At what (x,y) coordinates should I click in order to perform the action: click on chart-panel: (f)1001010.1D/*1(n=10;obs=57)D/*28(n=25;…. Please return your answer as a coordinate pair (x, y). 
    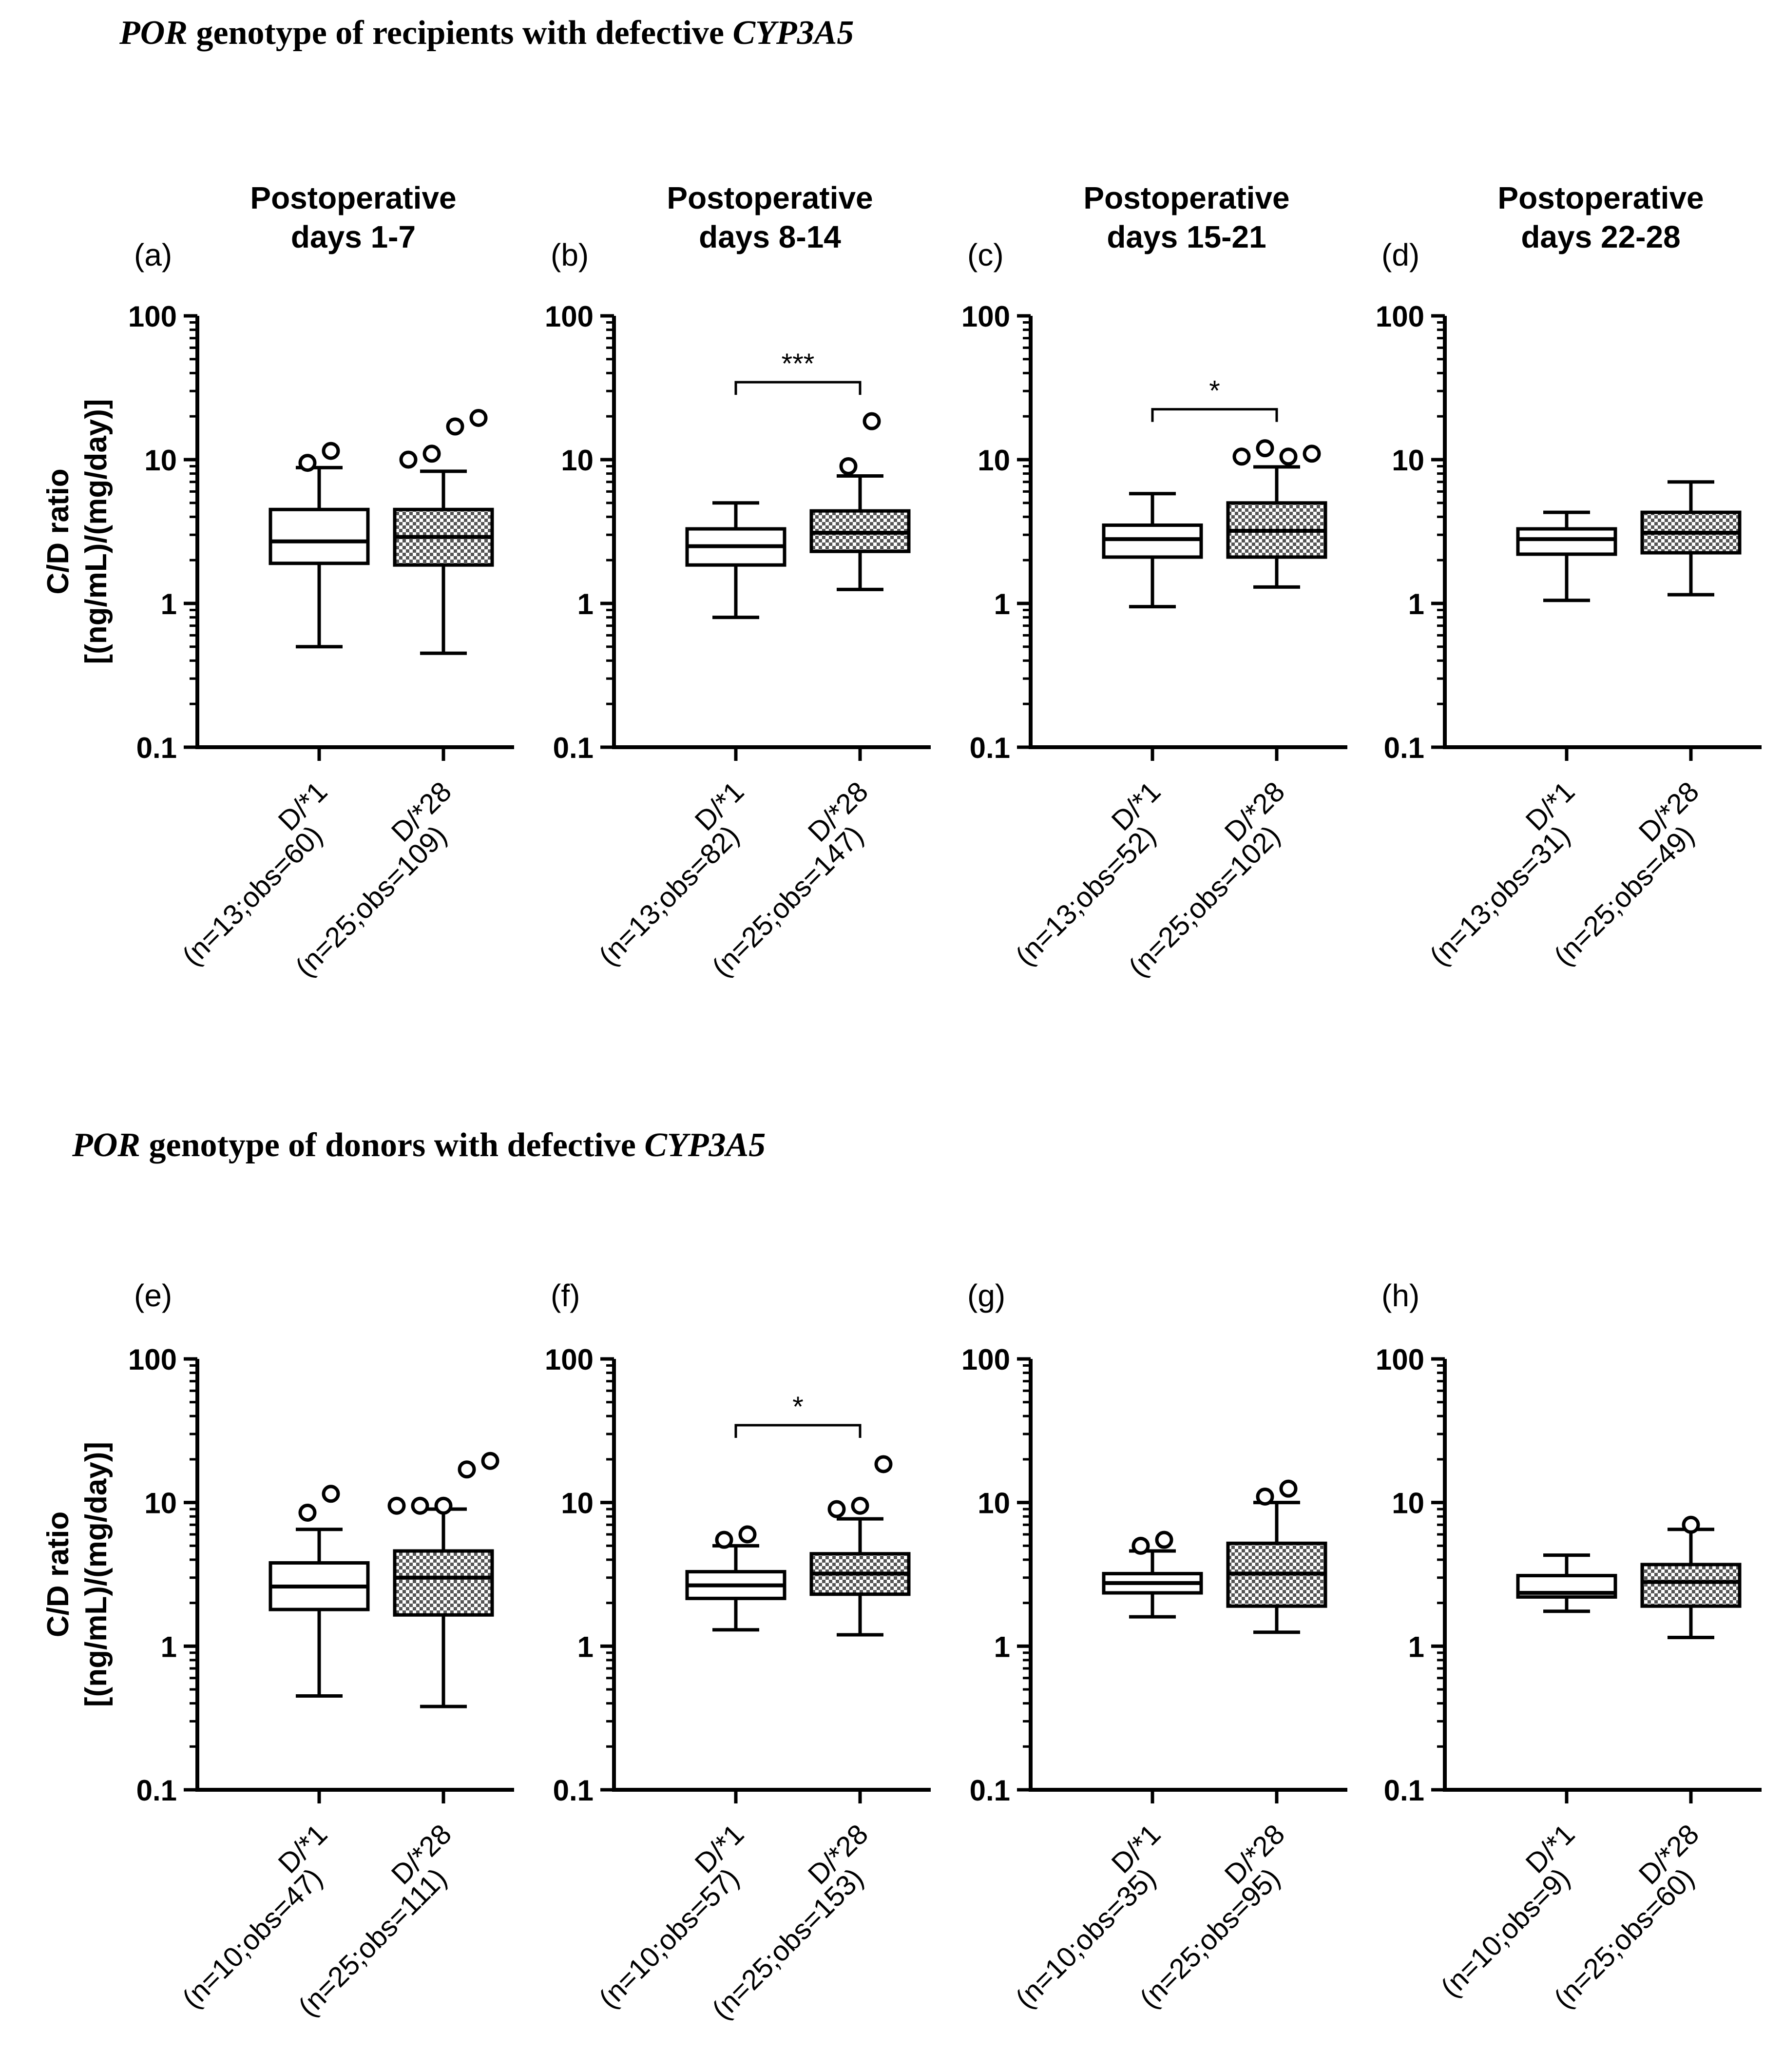
    Looking at the image, I should click on (738, 1652).